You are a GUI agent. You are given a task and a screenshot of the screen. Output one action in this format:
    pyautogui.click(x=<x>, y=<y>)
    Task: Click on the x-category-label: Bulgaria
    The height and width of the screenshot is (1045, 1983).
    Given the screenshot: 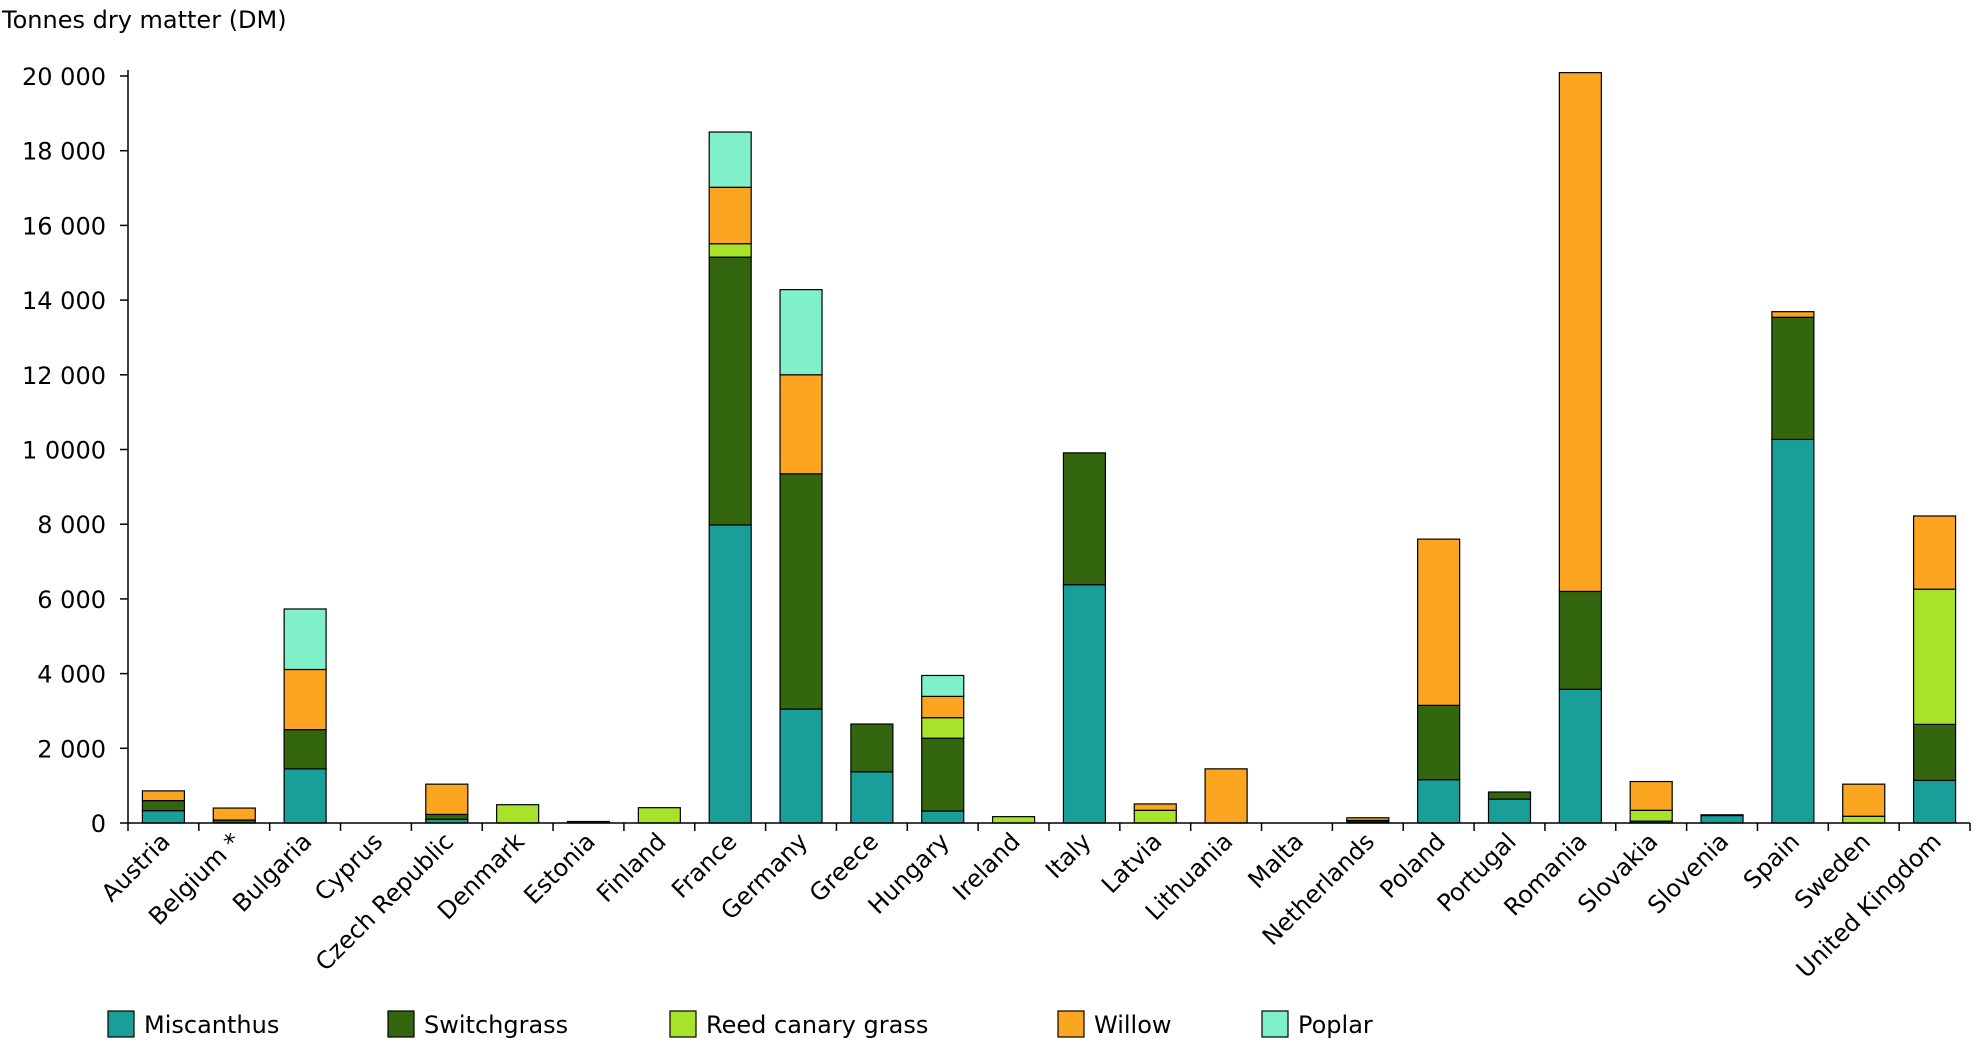 What is the action you would take?
    pyautogui.click(x=272, y=872)
    